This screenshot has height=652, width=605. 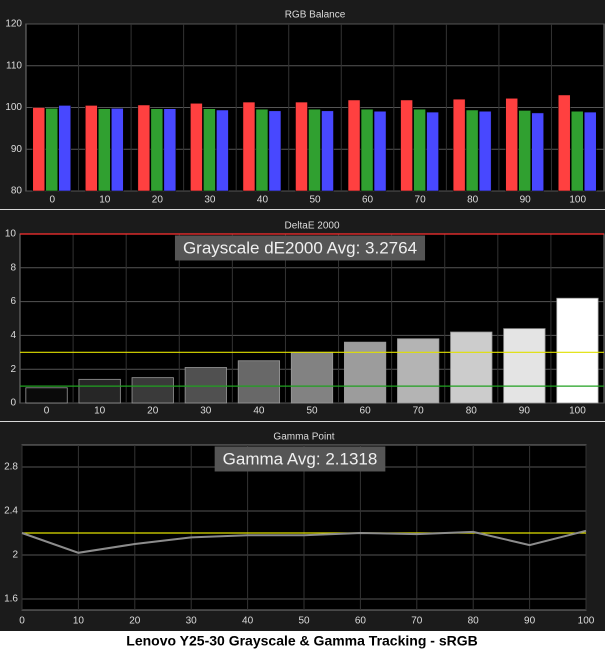 I want to click on caption-bg, so click(x=302, y=641).